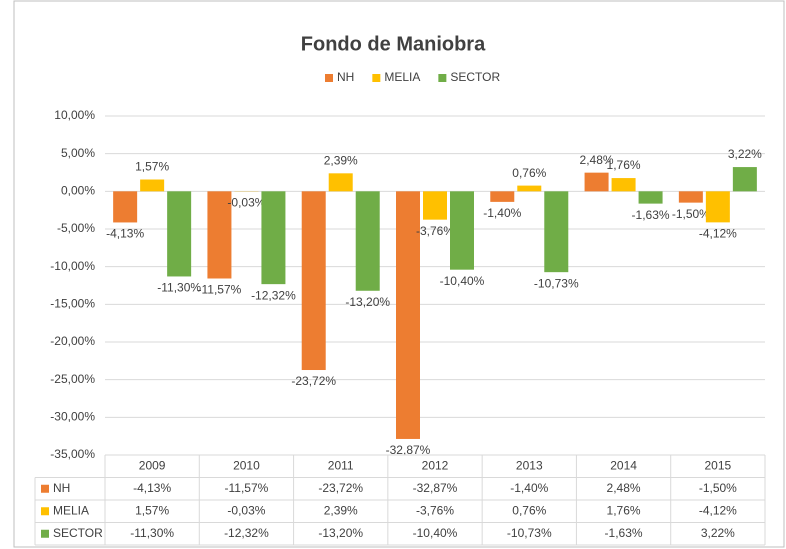 The width and height of the screenshot is (786, 549). Describe the element at coordinates (72, 266) in the screenshot. I see `y-tick-label: -10,00%` at that location.